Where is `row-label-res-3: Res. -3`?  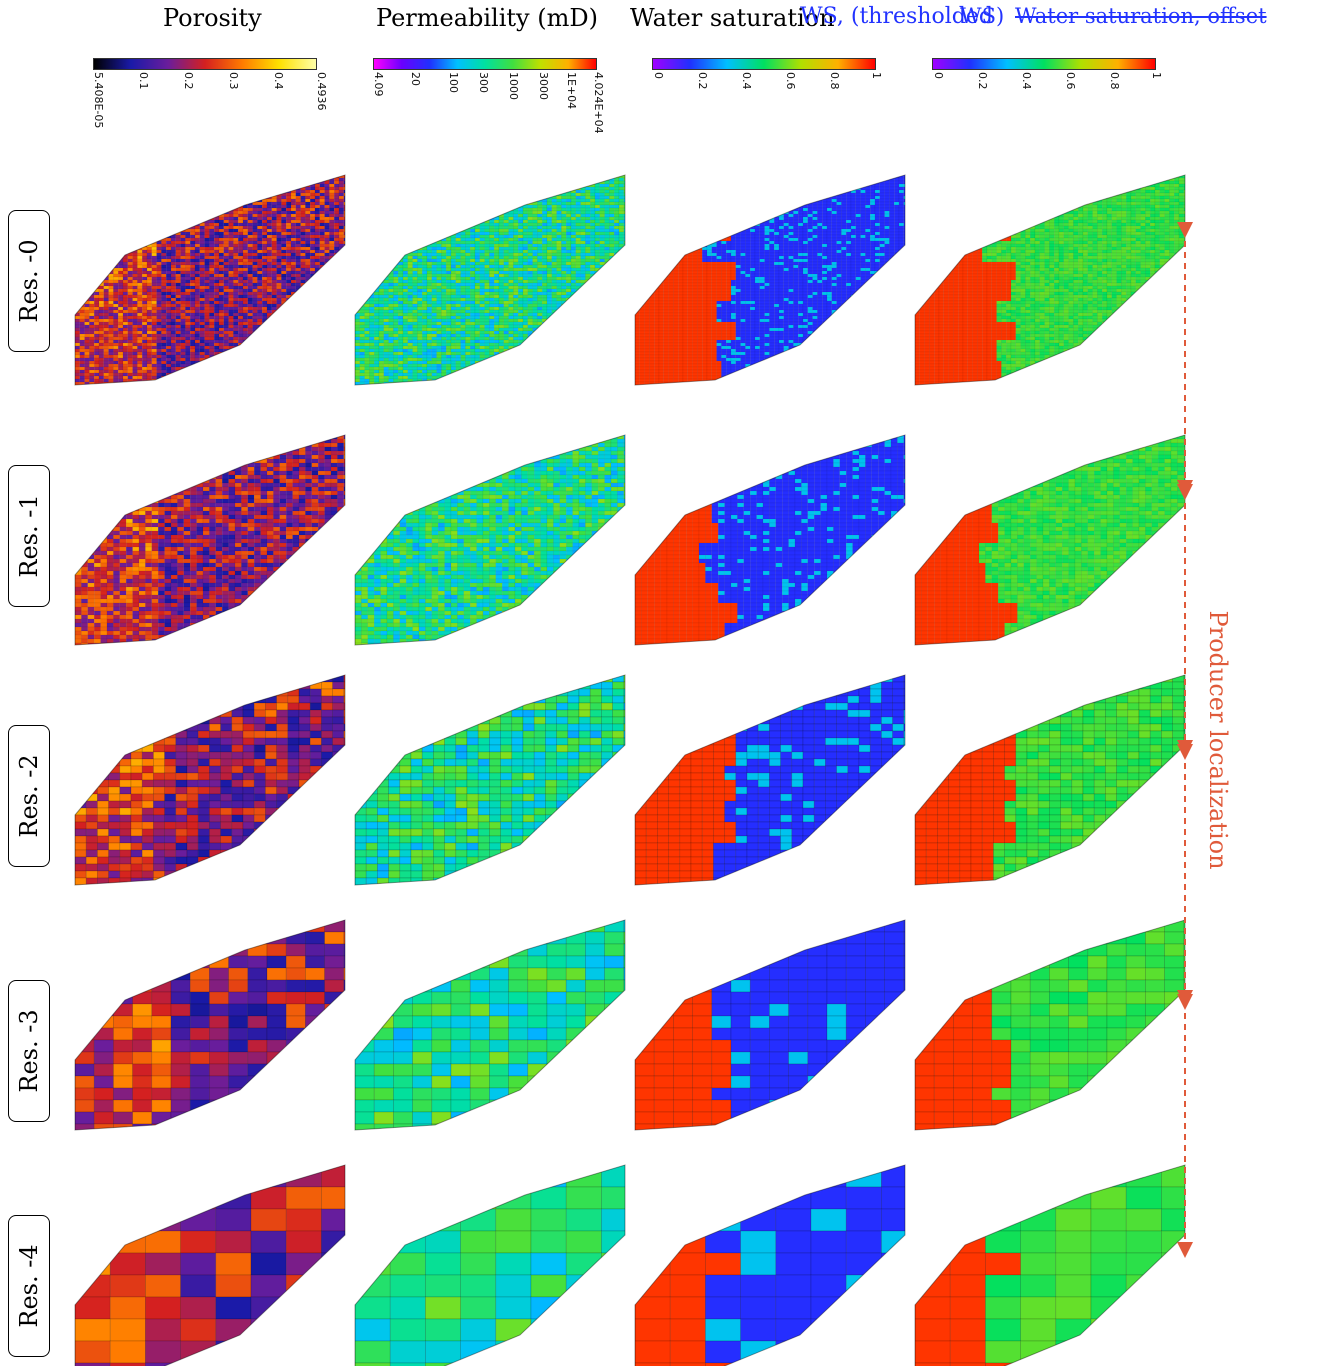
row-label-res-3: Res. -3 is located at coordinates (29, 1051).